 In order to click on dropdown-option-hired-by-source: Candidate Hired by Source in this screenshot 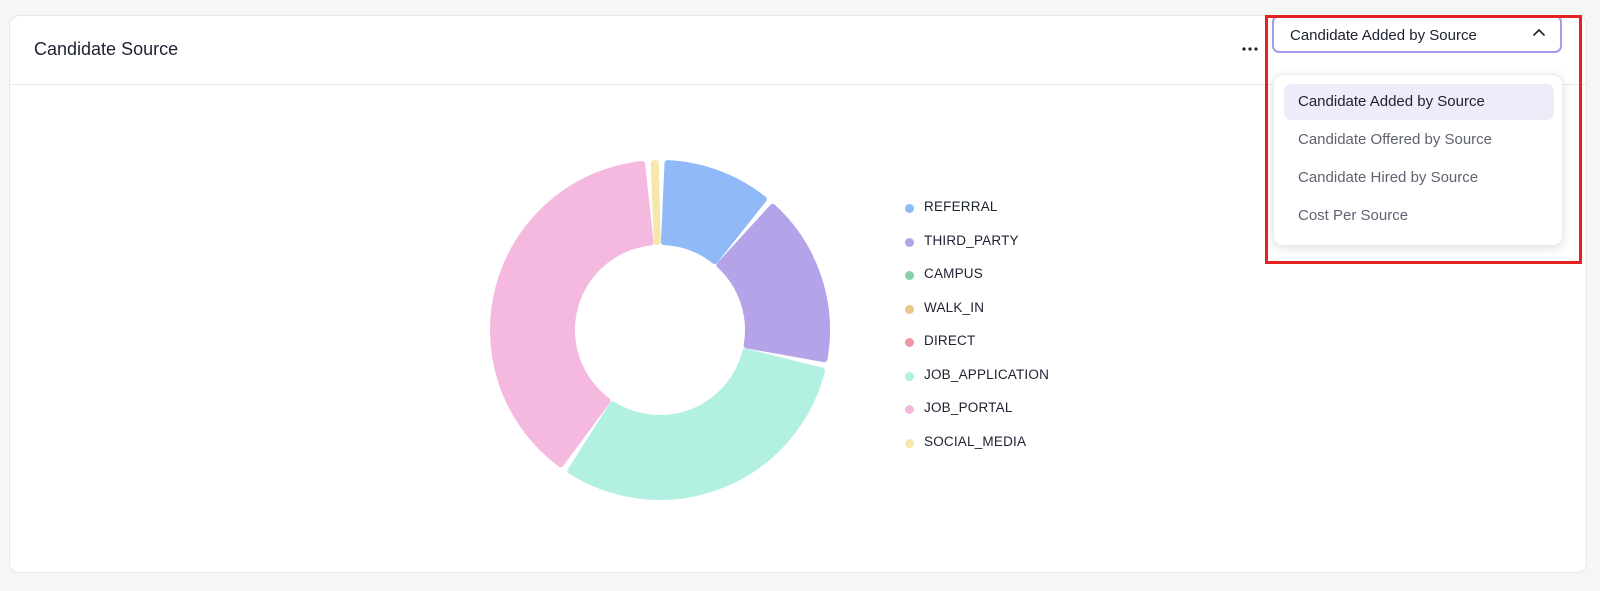, I will do `click(1388, 177)`.